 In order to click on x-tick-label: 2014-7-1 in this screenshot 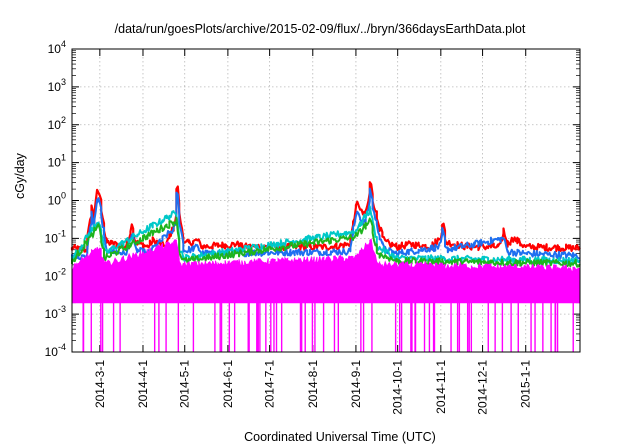, I will do `click(270, 384)`.